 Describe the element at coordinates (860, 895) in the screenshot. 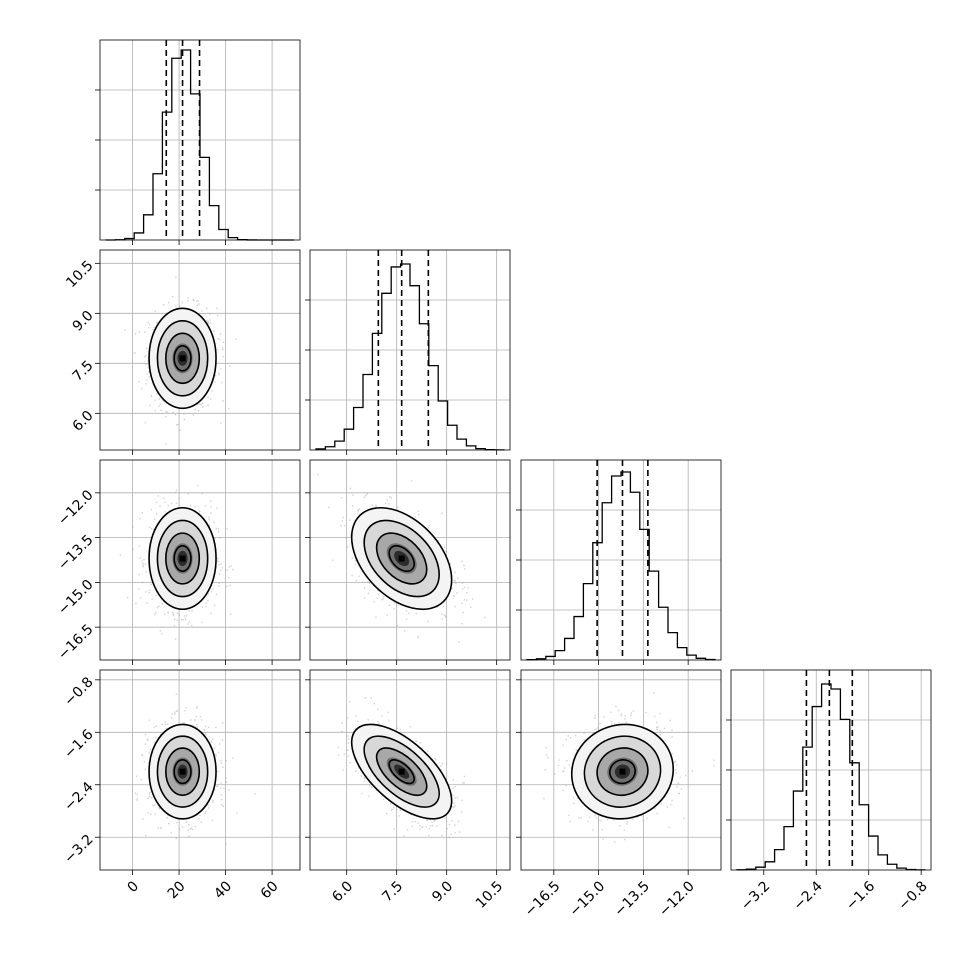

I see `x-tick-label: −1.6` at that location.